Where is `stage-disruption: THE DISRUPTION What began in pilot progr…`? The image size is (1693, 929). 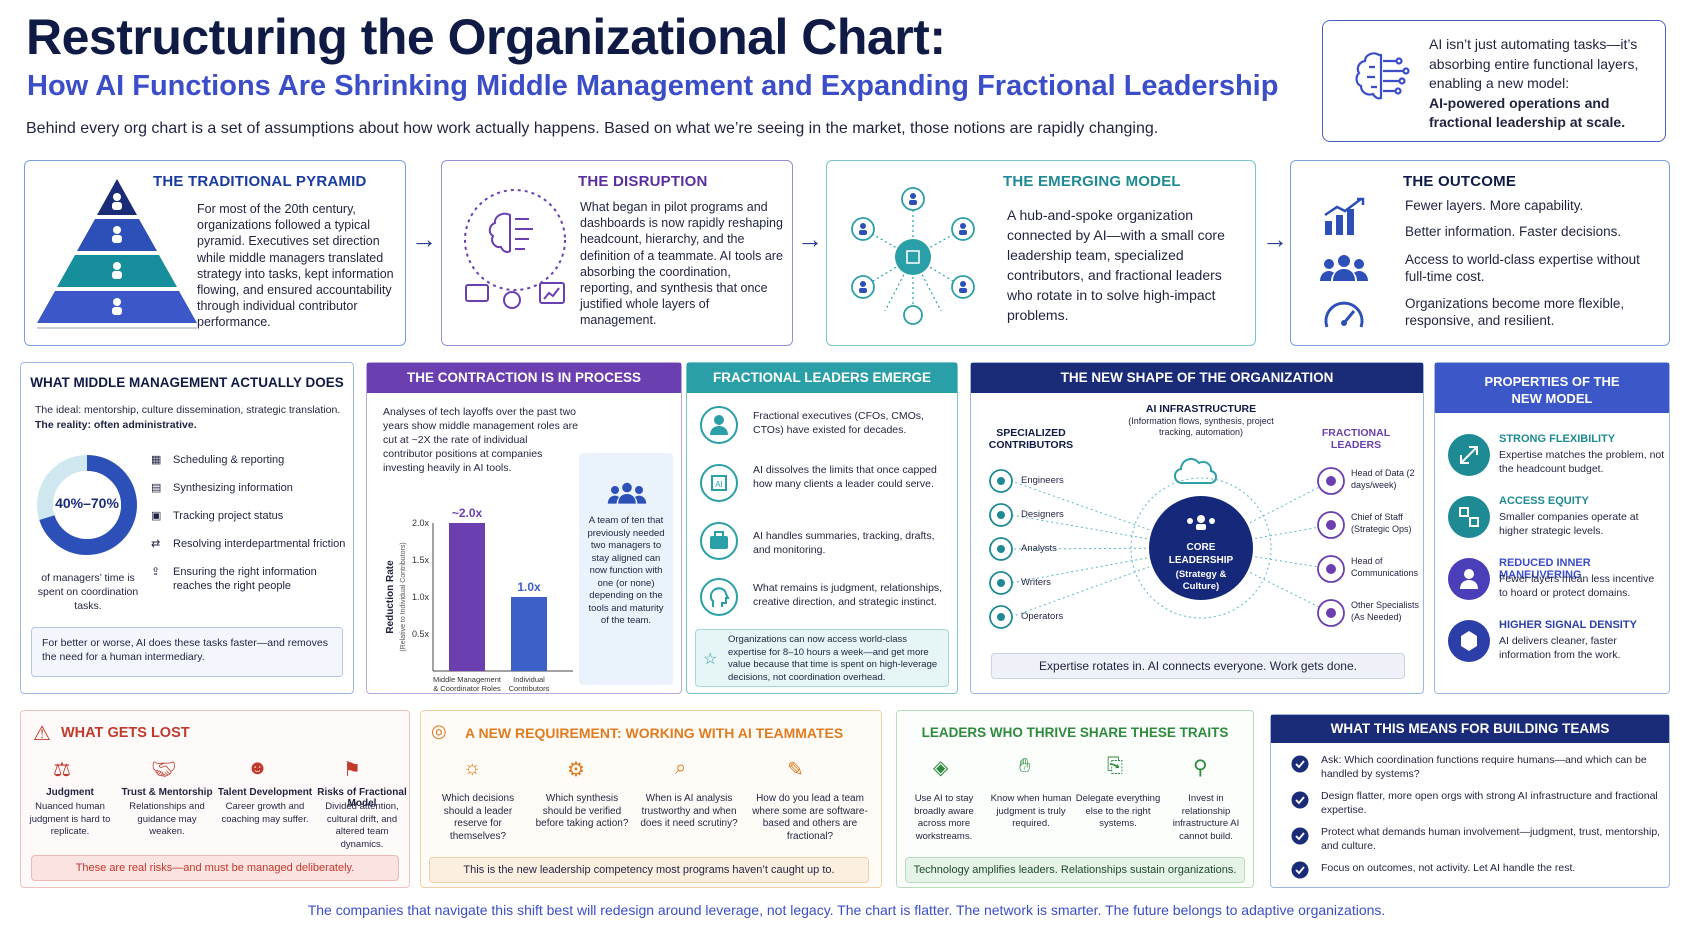 stage-disruption: THE DISRUPTION What began in pilot progr… is located at coordinates (617, 253).